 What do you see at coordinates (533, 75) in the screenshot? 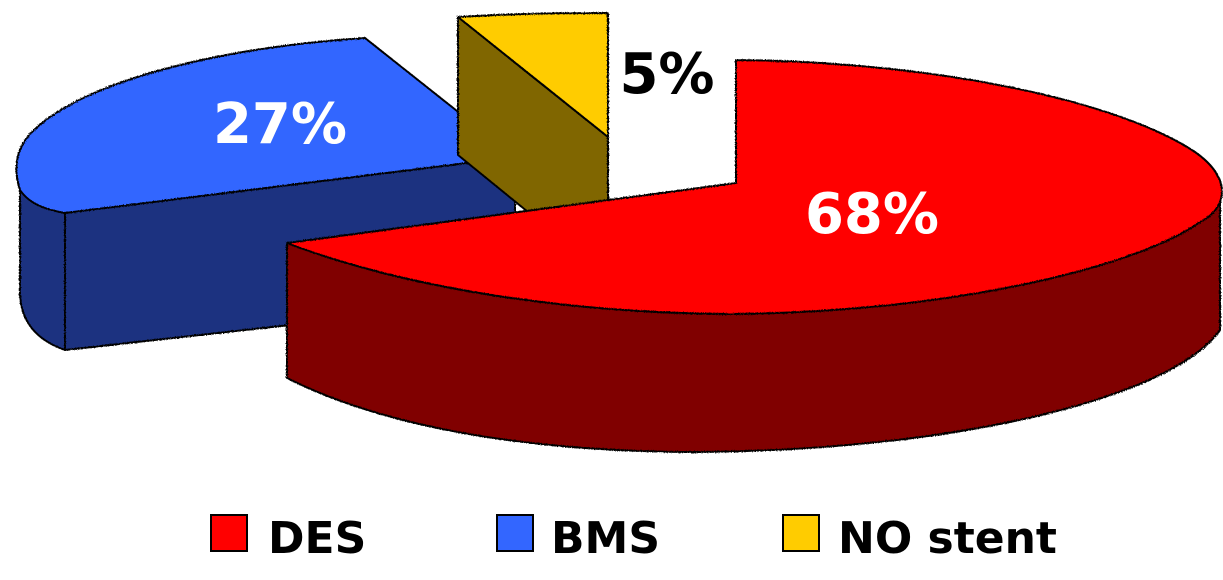
I see `slice-no-stent-top` at bounding box center [533, 75].